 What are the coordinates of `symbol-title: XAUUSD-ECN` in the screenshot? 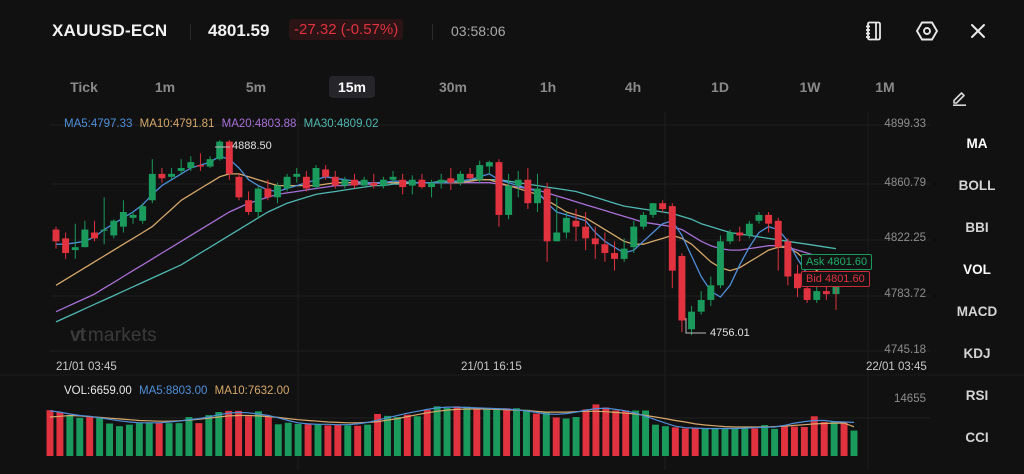 It's located at (110, 30).